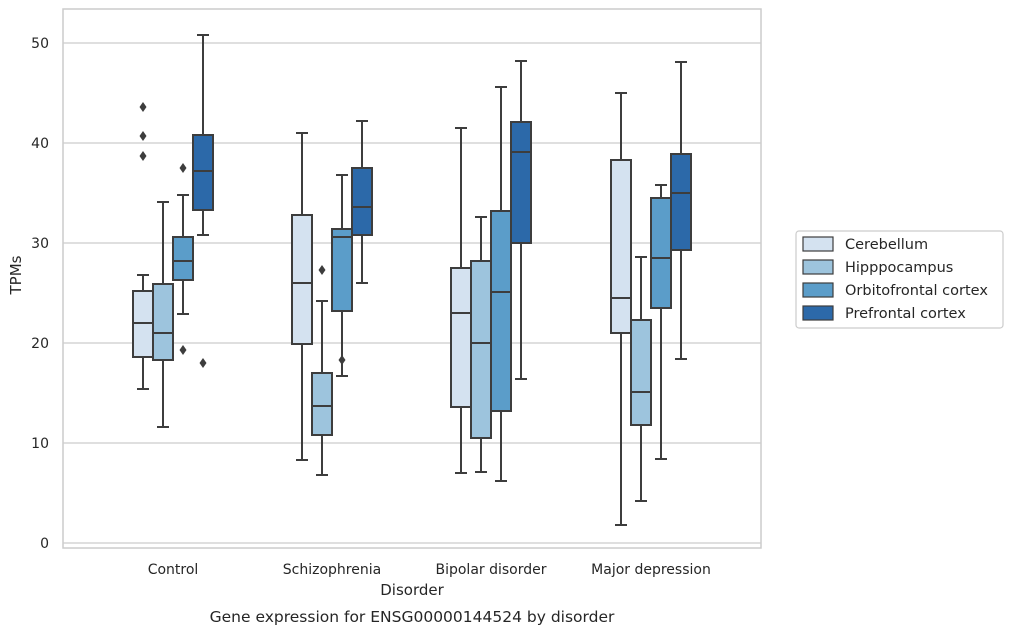  Describe the element at coordinates (899, 268) in the screenshot. I see `legend-label: Hipppocampus` at that location.